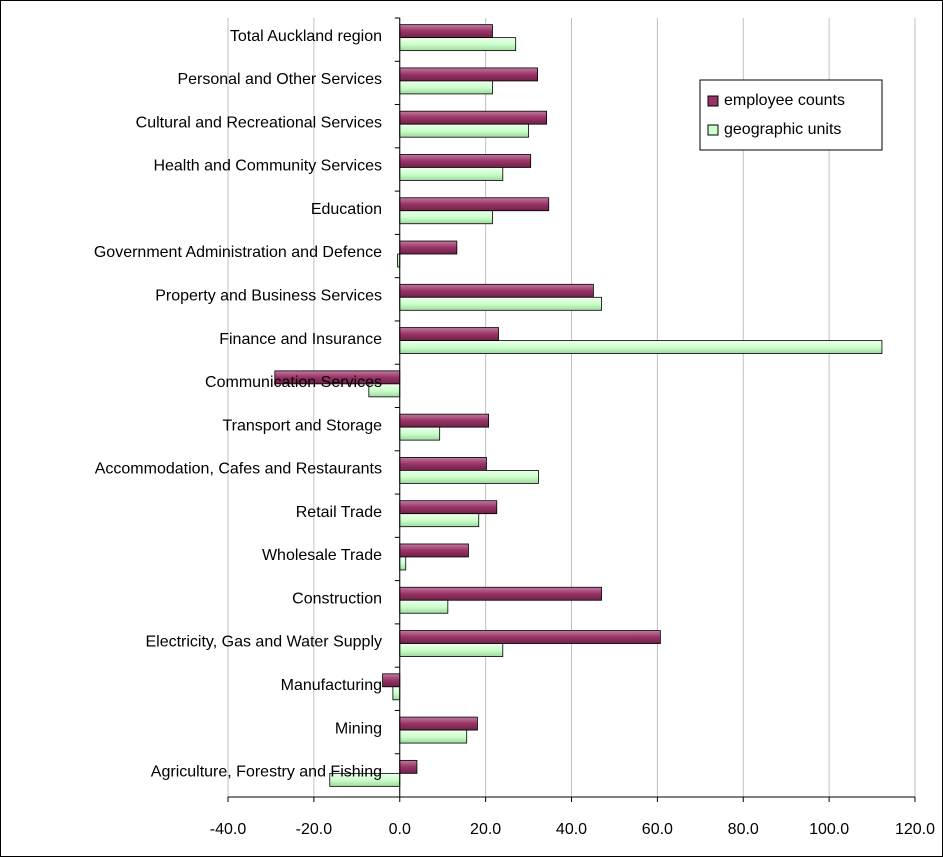 Image resolution: width=943 pixels, height=857 pixels. What do you see at coordinates (829, 829) in the screenshot?
I see `x-tick-label: 100.0` at bounding box center [829, 829].